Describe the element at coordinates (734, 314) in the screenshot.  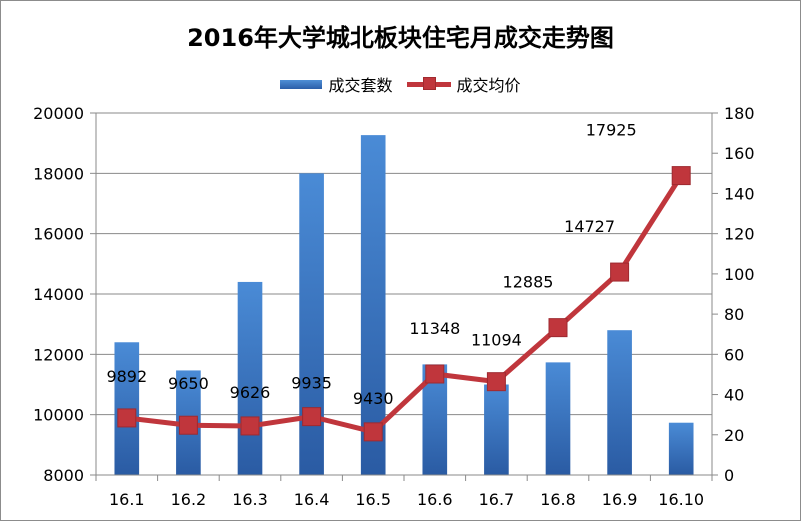
I see `y-right-tick-label: 80` at that location.